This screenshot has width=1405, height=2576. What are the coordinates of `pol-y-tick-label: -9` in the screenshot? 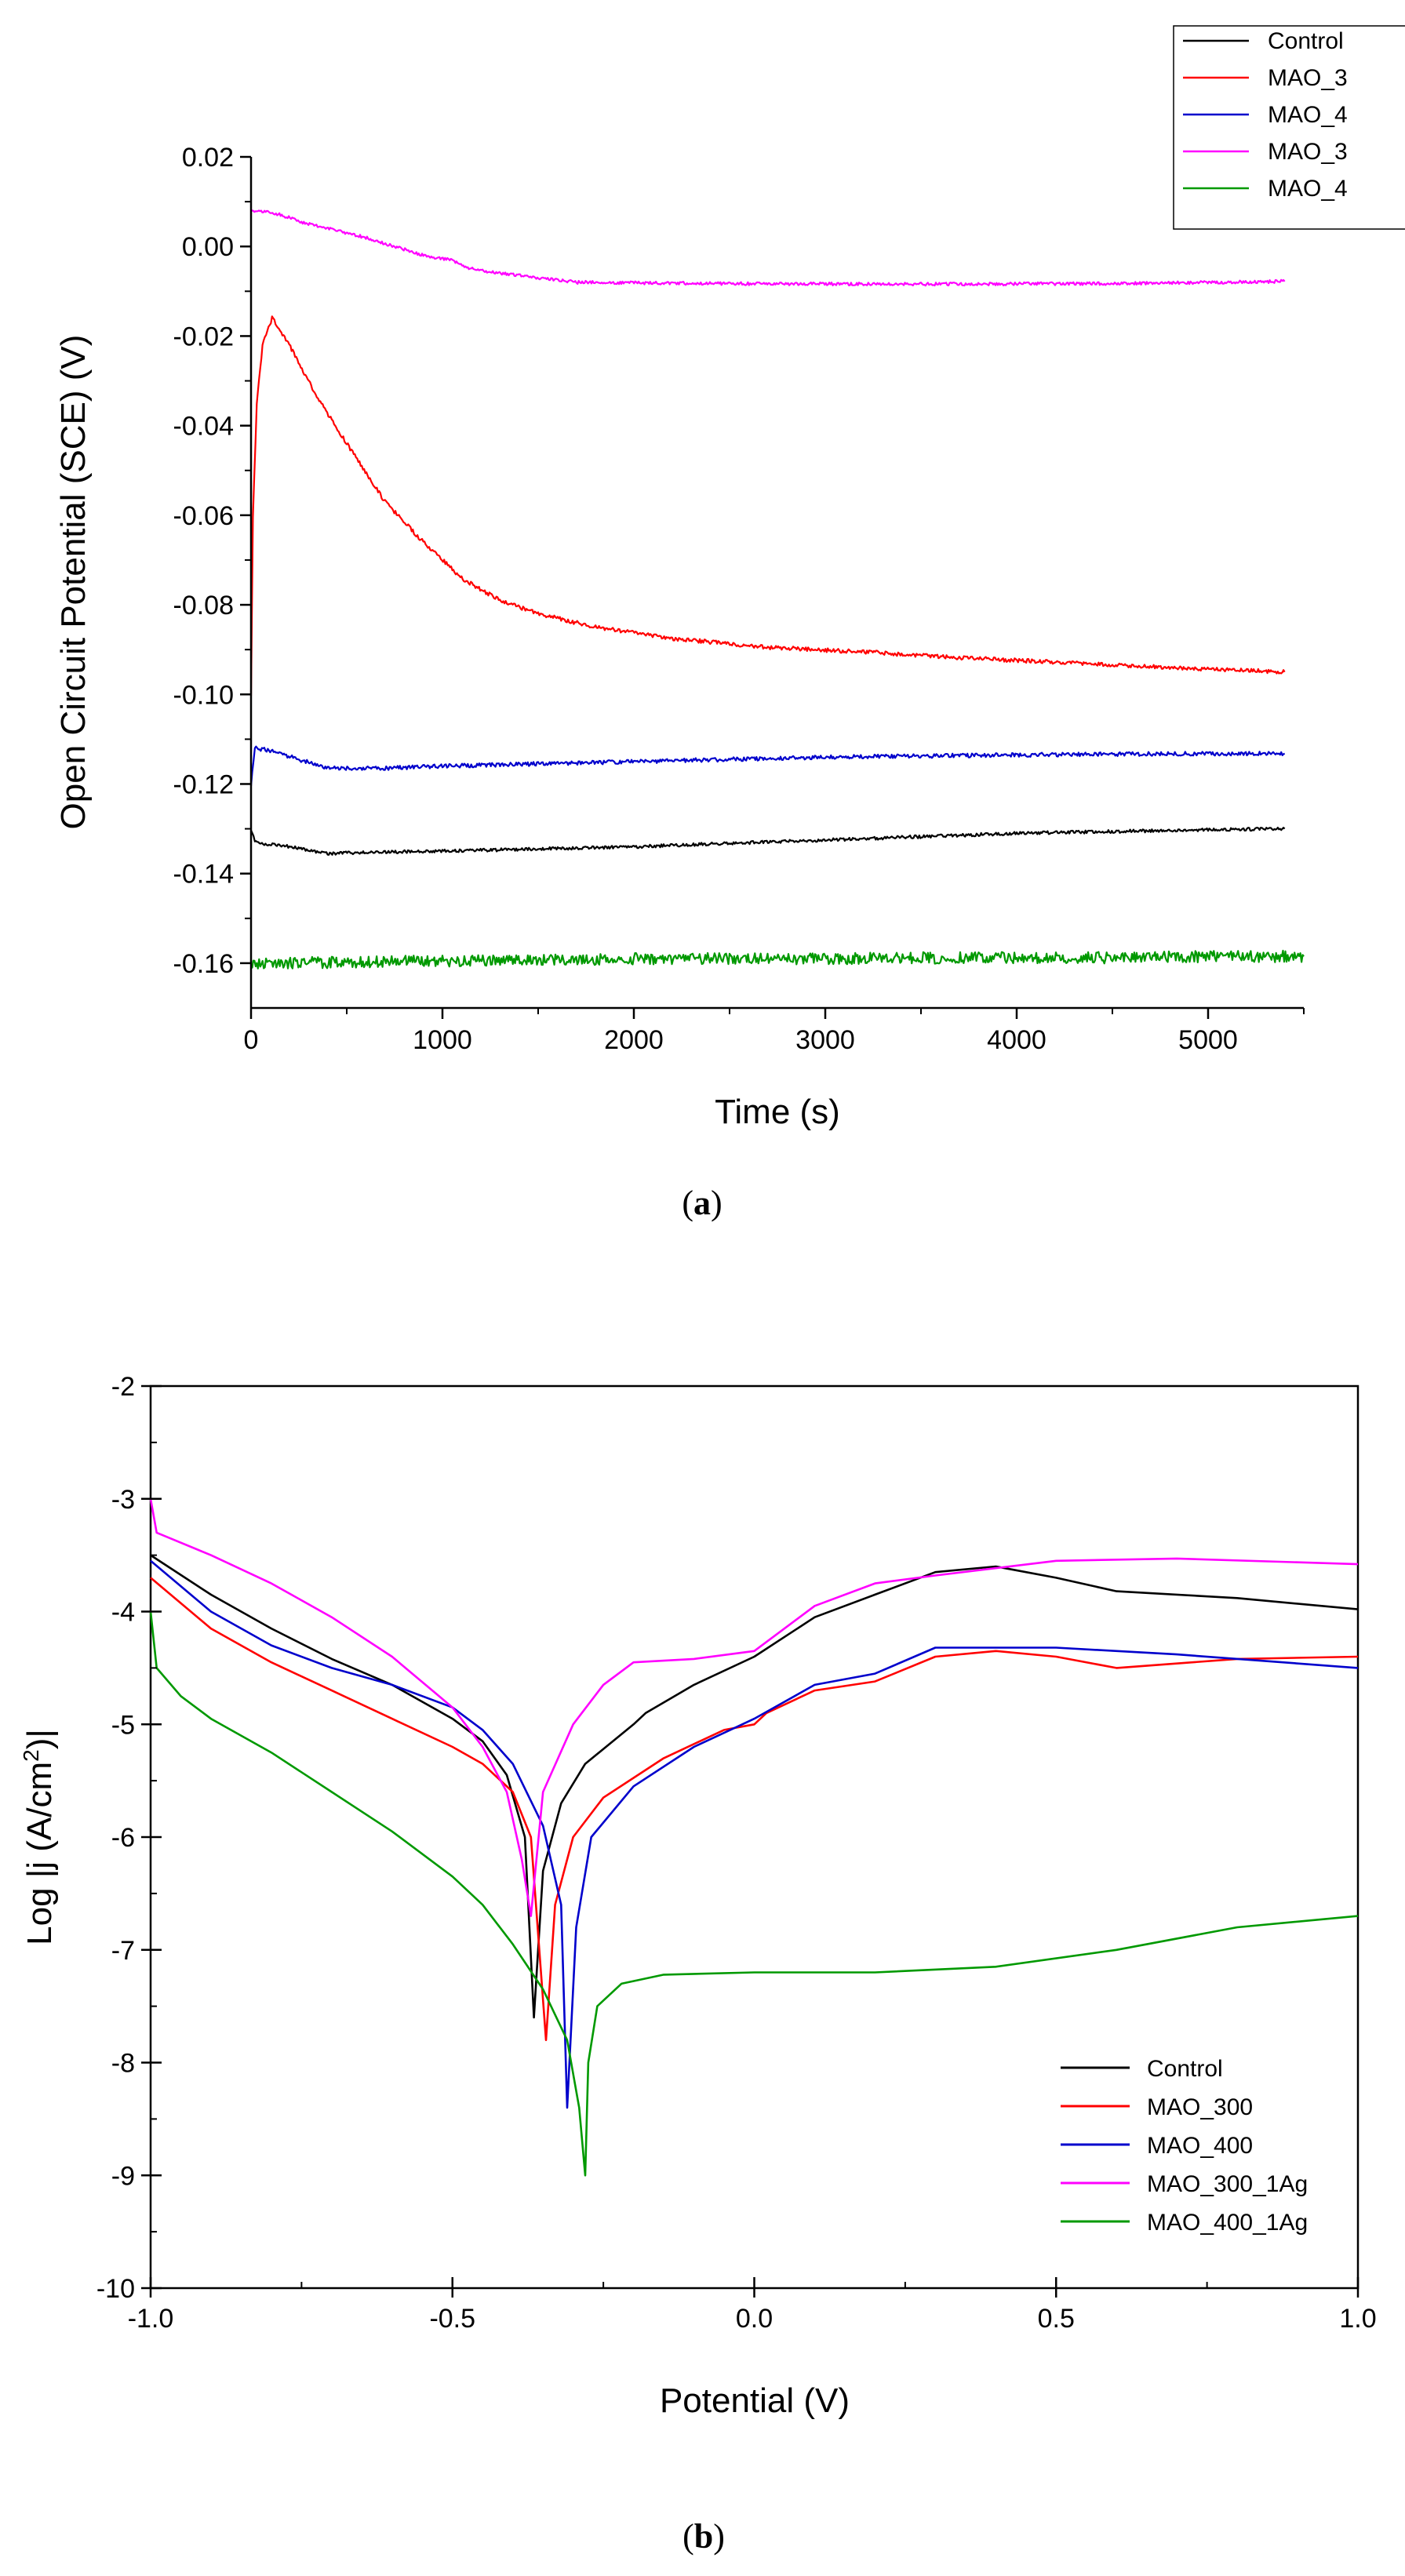 It's located at (123, 2176).